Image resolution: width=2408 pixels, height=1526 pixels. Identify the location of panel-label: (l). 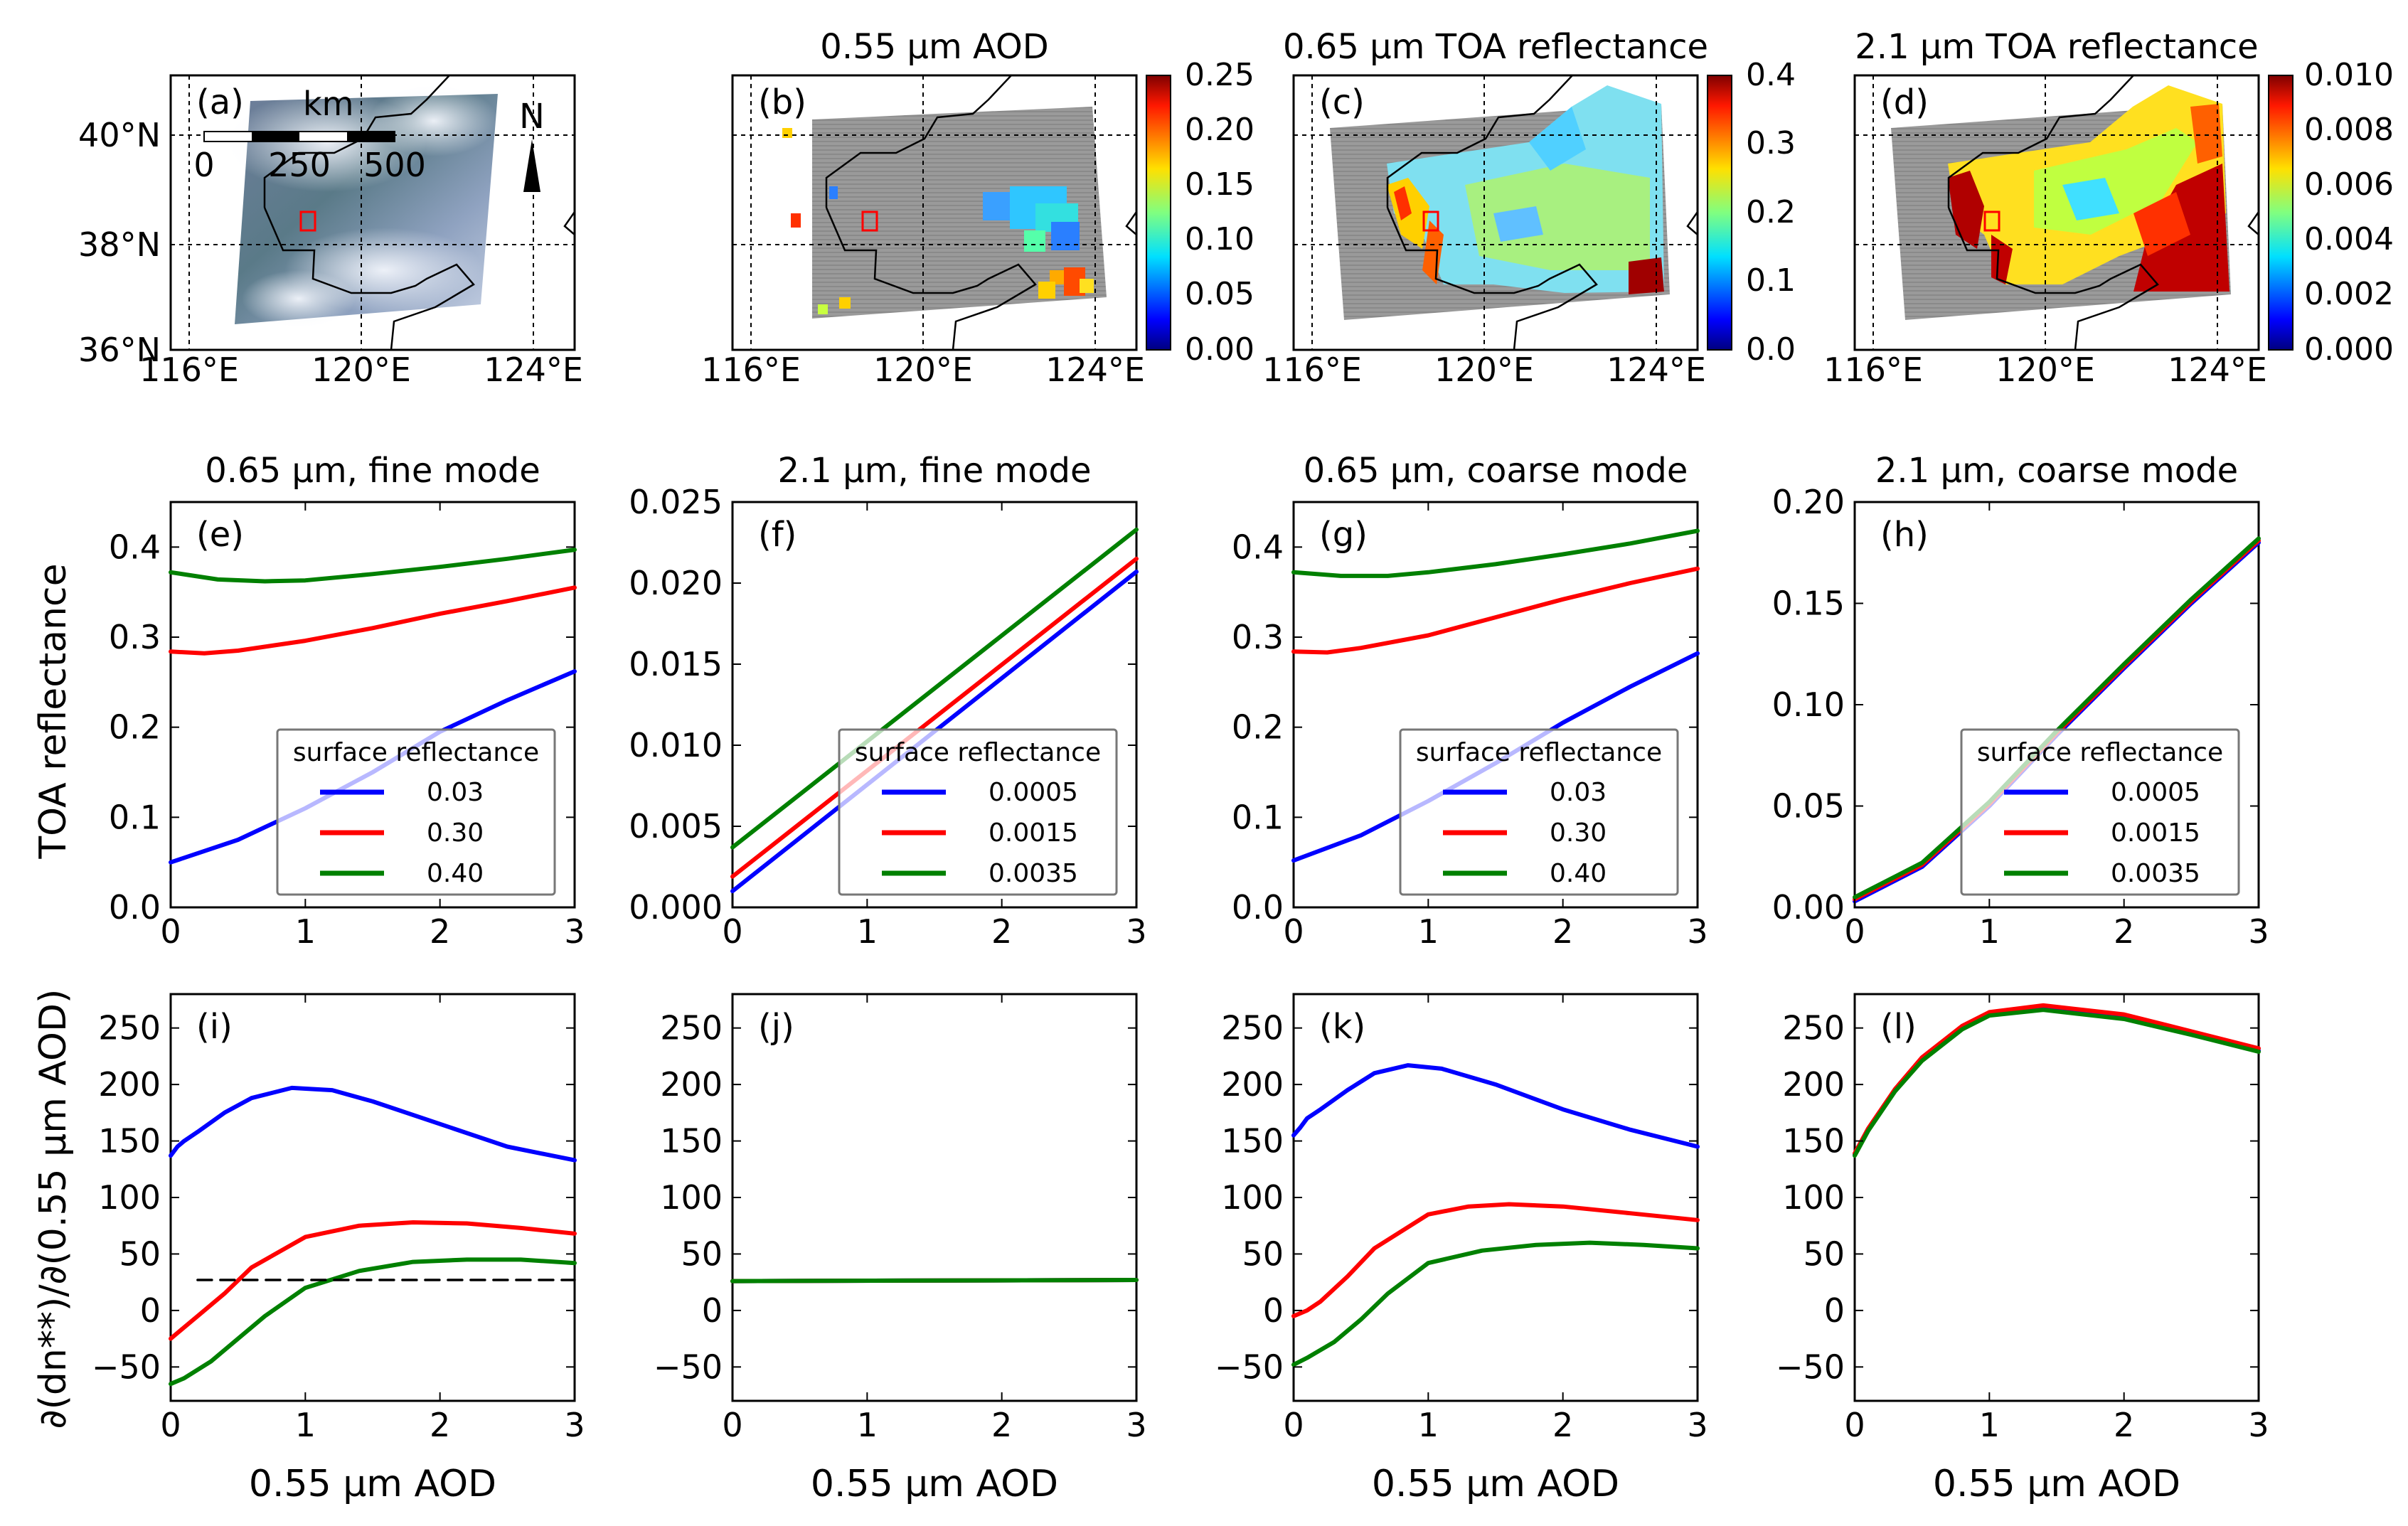
(1899, 1027).